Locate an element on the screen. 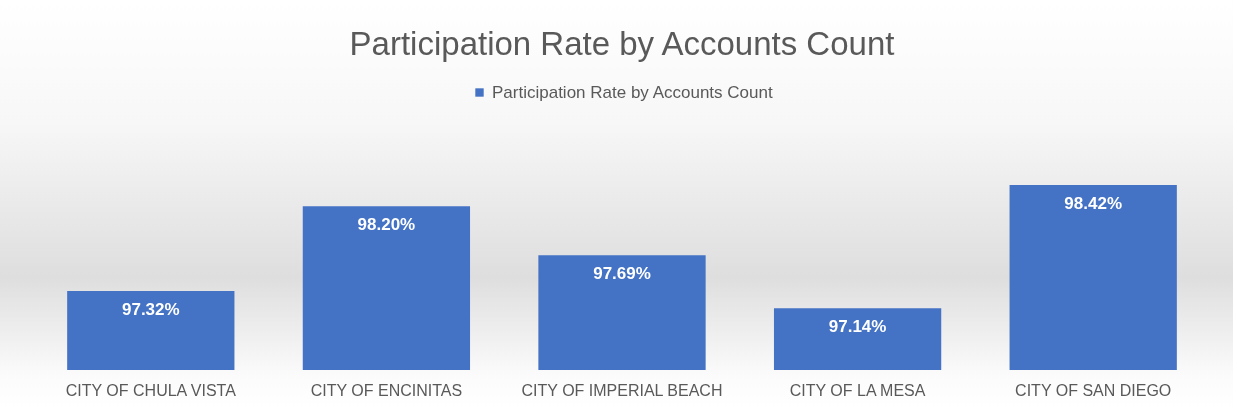  data-label: 97.32% is located at coordinates (150, 309).